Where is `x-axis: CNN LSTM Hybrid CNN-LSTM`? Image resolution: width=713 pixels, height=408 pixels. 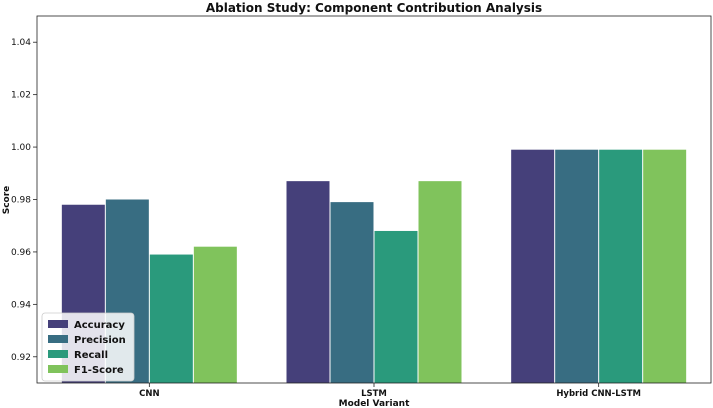 x-axis: CNN LSTM Hybrid CNN-LSTM is located at coordinates (390, 391).